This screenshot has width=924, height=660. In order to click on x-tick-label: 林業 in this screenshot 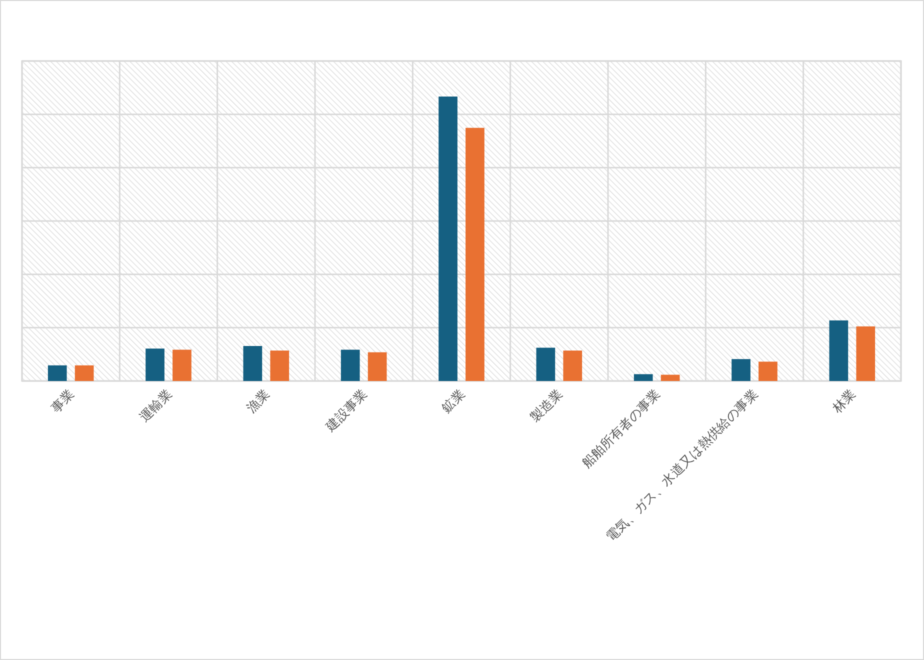, I will do `click(843, 401)`.